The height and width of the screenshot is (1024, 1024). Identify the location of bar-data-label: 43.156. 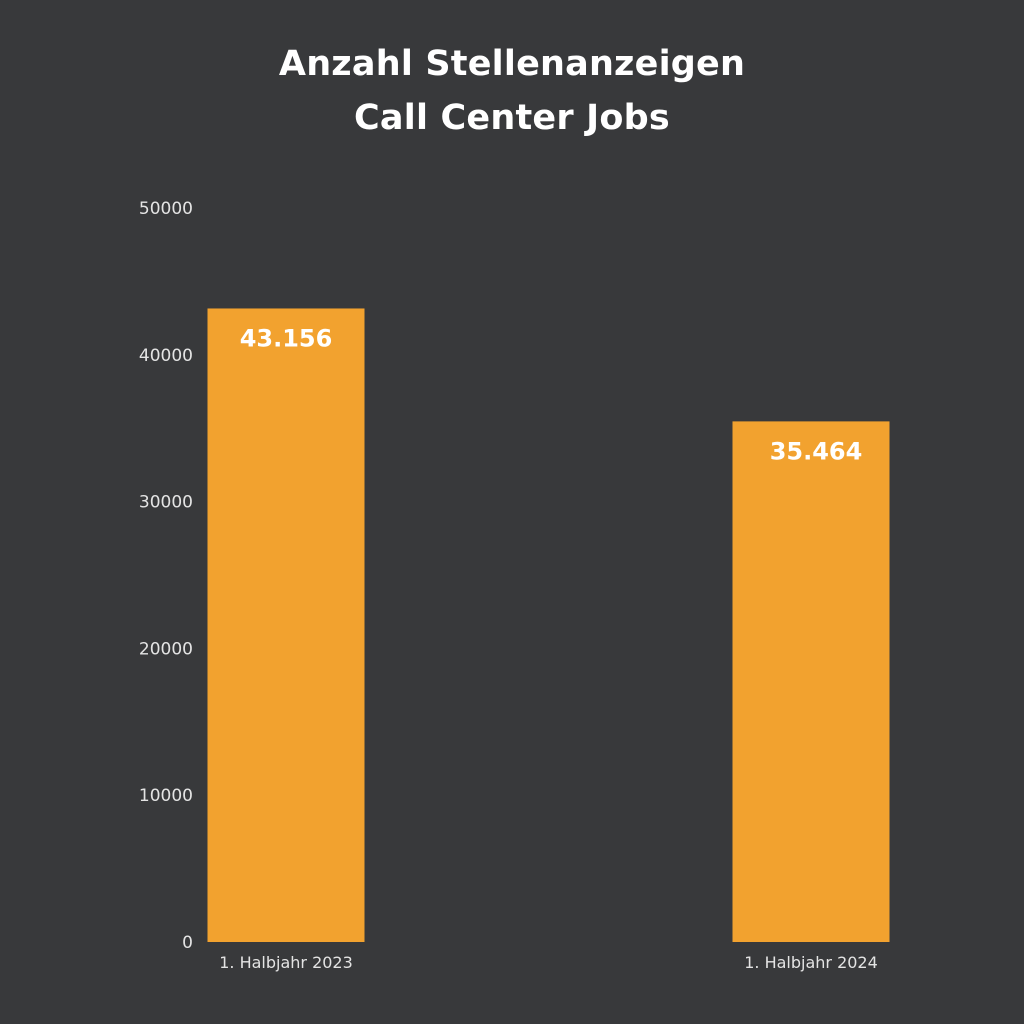
(286, 338).